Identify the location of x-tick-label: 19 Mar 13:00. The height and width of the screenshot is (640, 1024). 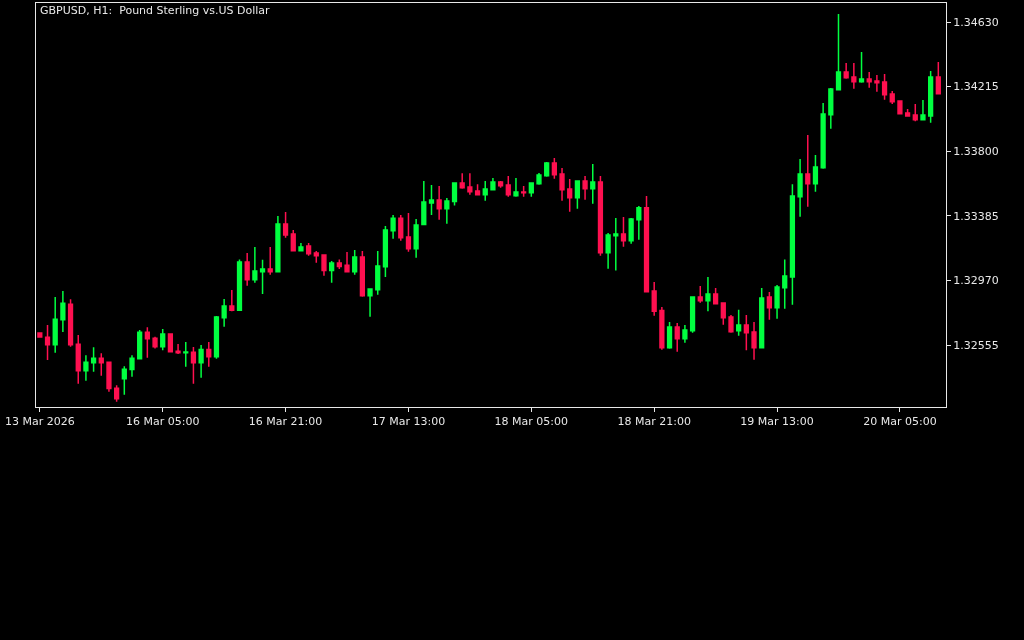
(777, 422).